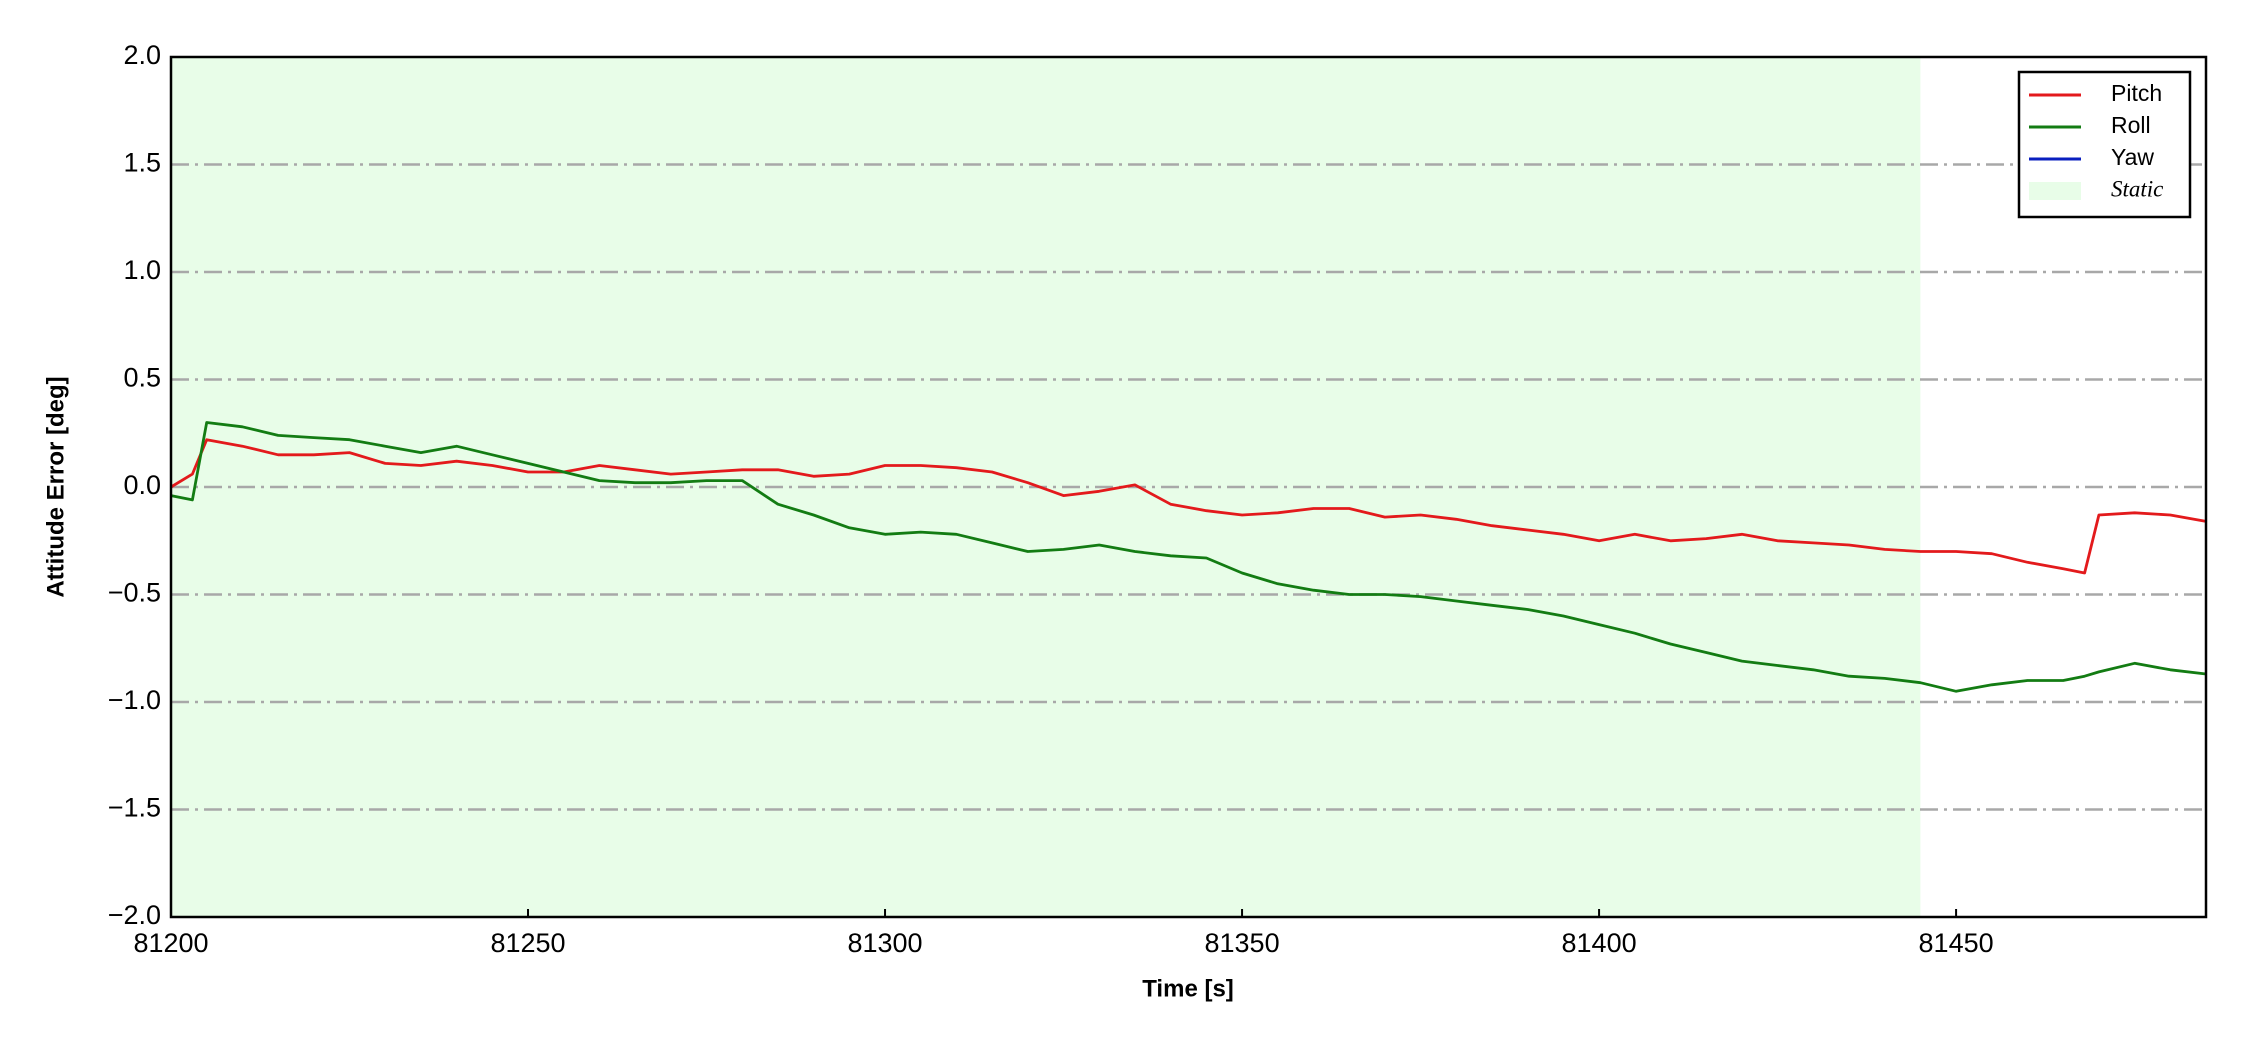 This screenshot has height=1050, width=2250. What do you see at coordinates (55, 486) in the screenshot?
I see `y-axis-label: Attitude Error [deg]` at bounding box center [55, 486].